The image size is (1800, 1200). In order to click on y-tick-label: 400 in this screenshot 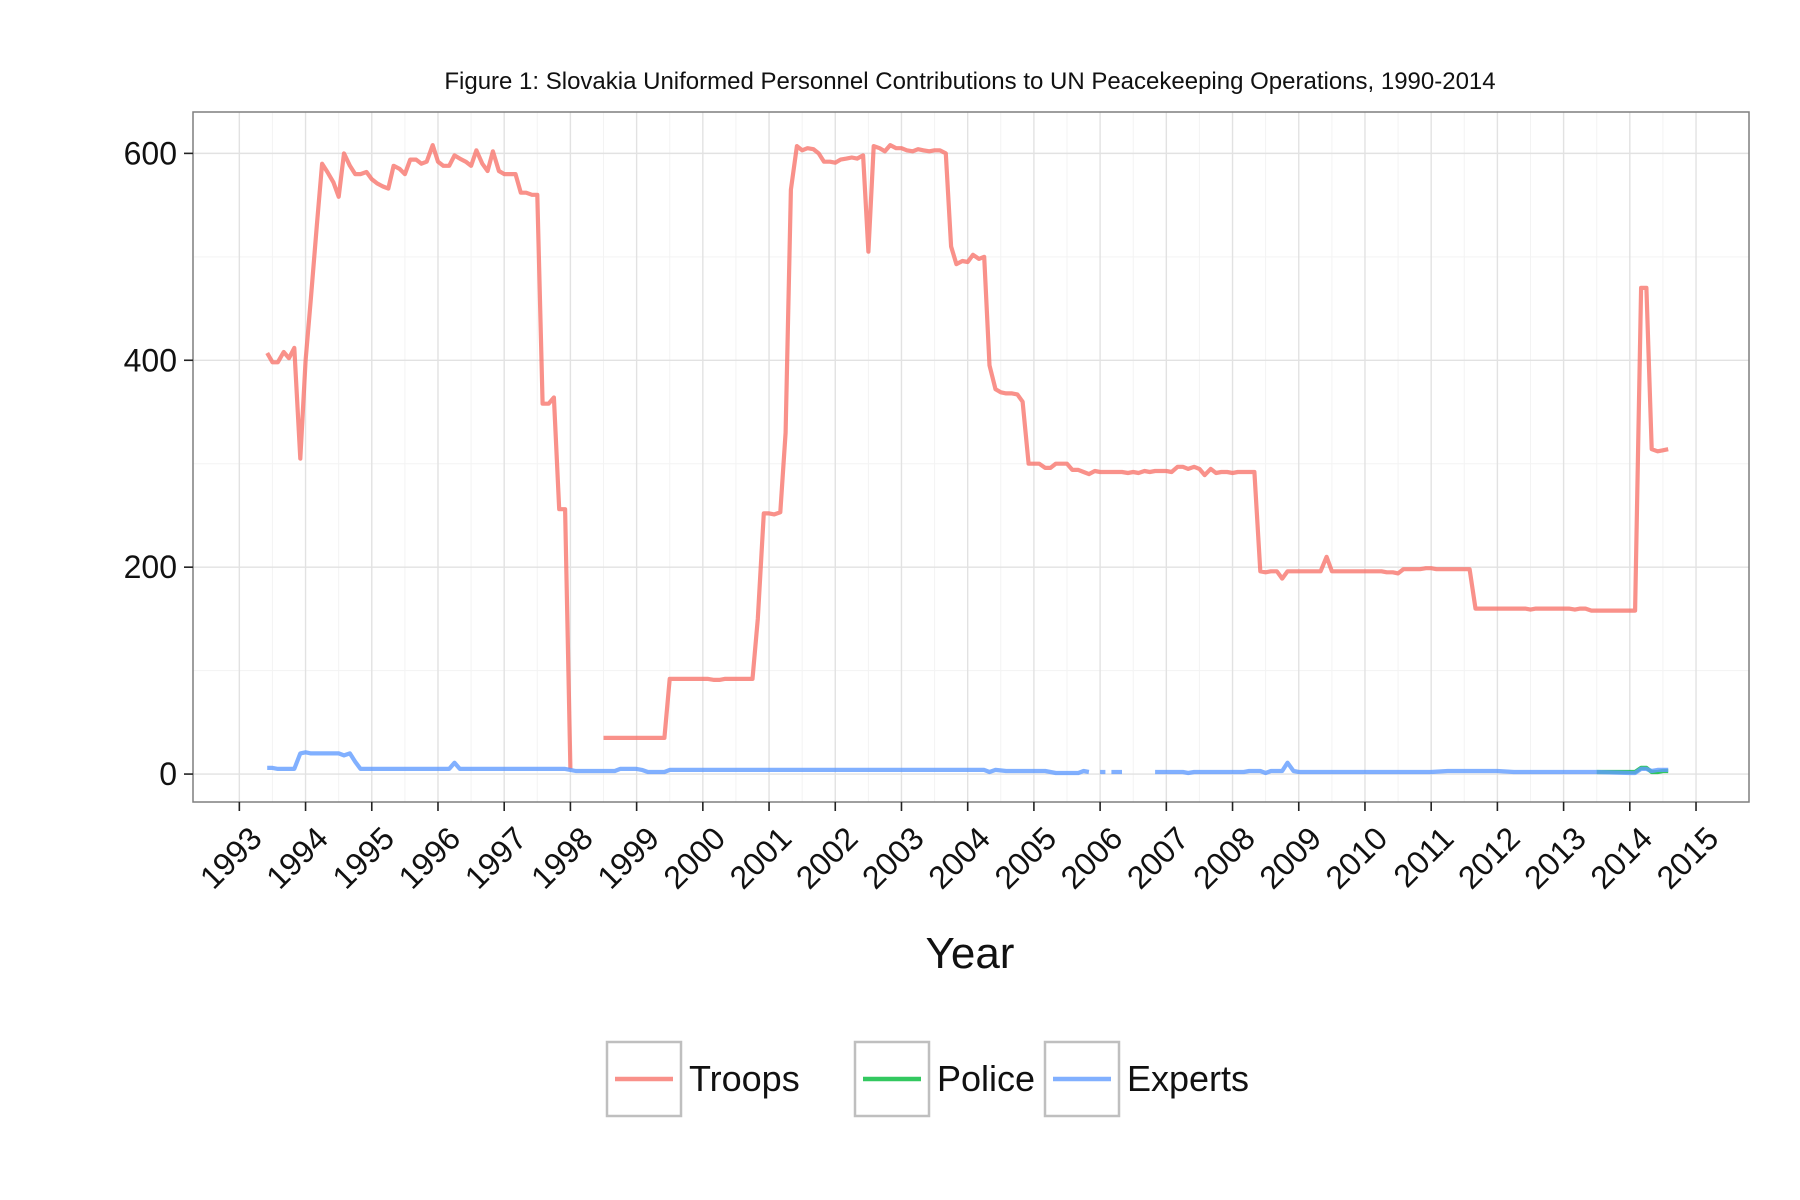, I will do `click(150, 360)`.